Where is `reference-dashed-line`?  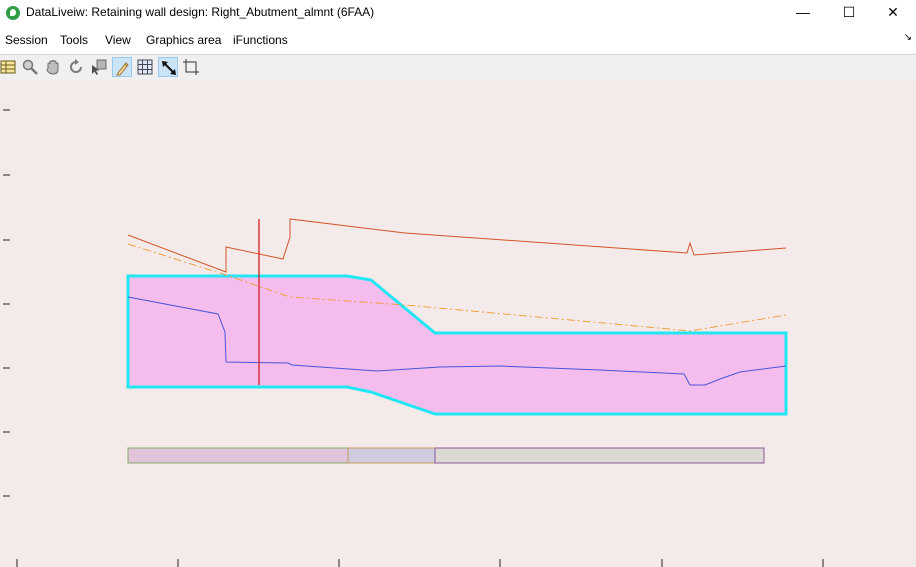 reference-dashed-line is located at coordinates (457, 287).